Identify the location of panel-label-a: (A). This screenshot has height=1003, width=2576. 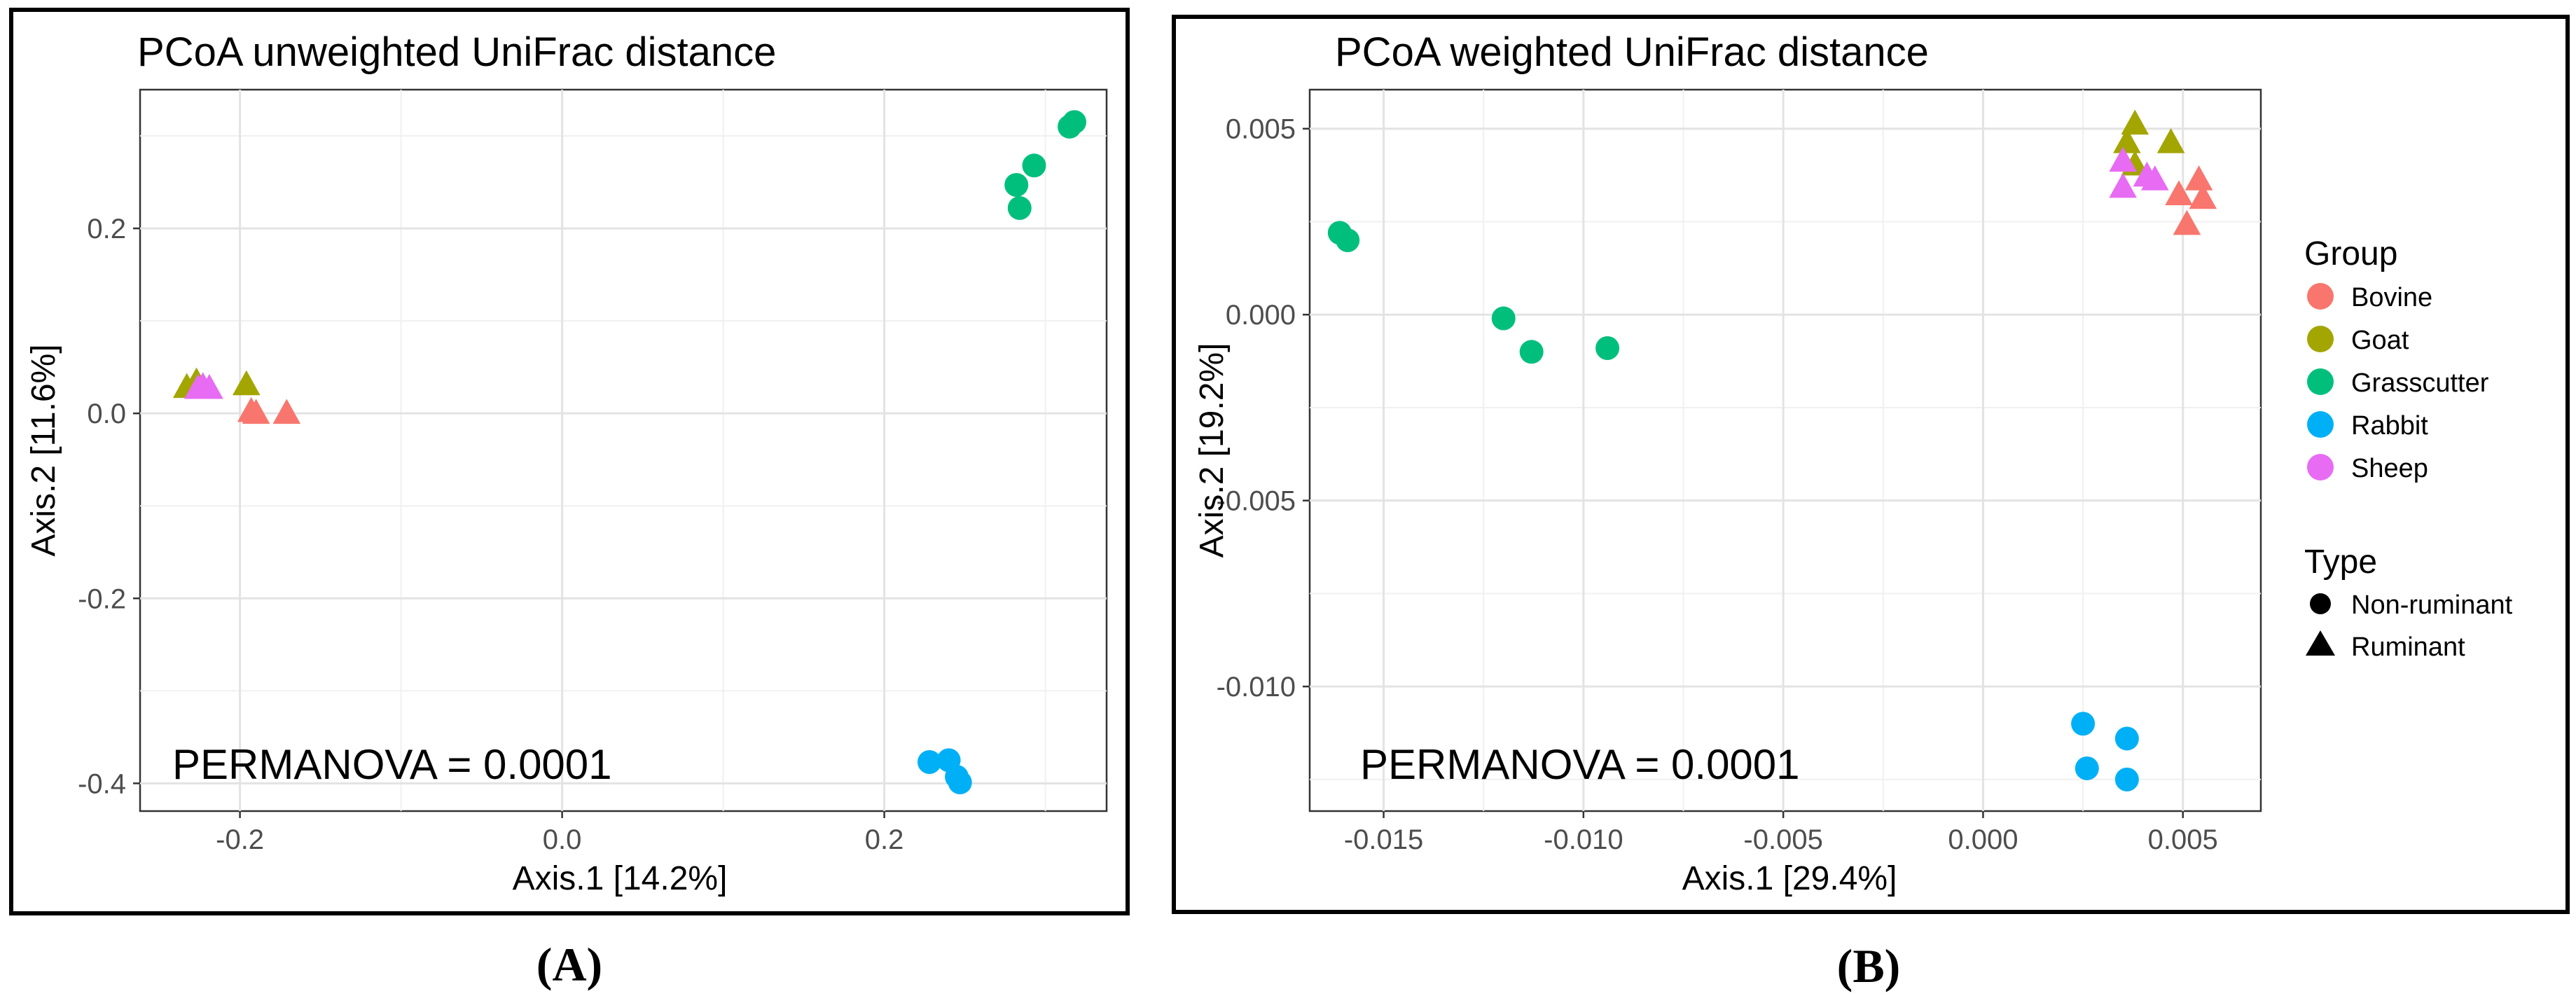
(569, 964).